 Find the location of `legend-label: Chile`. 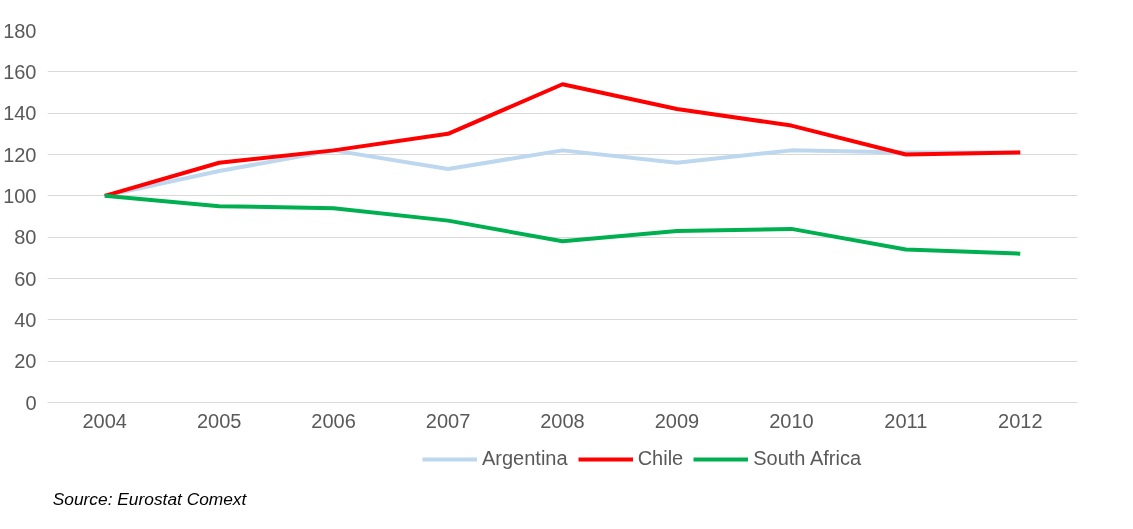

legend-label: Chile is located at coordinates (660, 458).